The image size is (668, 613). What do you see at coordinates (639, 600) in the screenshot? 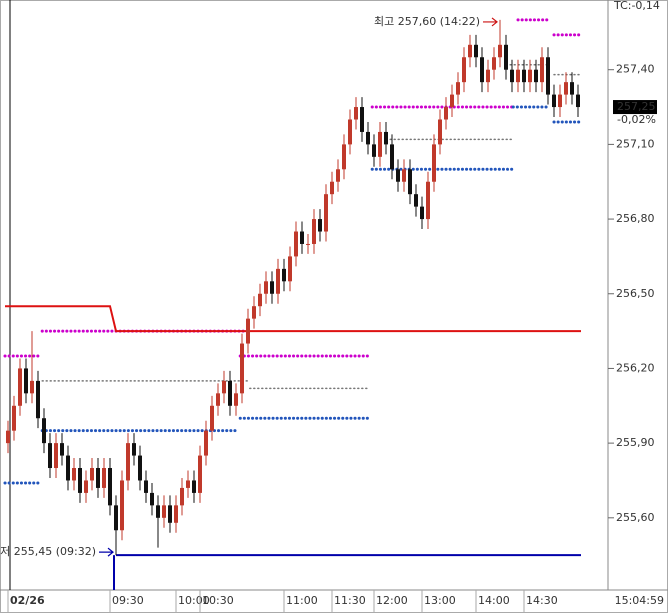
I see `last-time: 15:04:59` at bounding box center [639, 600].